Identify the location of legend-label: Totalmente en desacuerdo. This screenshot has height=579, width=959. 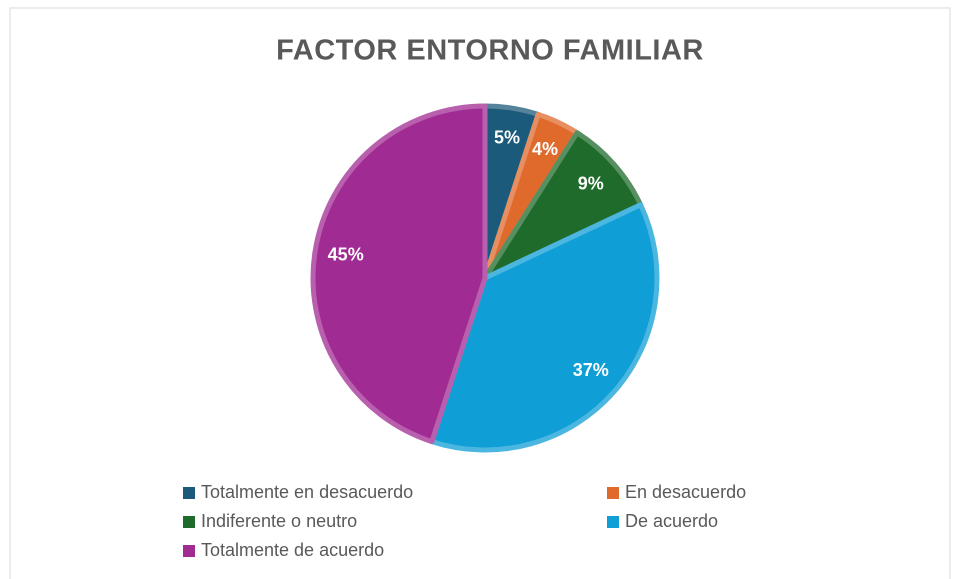
(307, 492).